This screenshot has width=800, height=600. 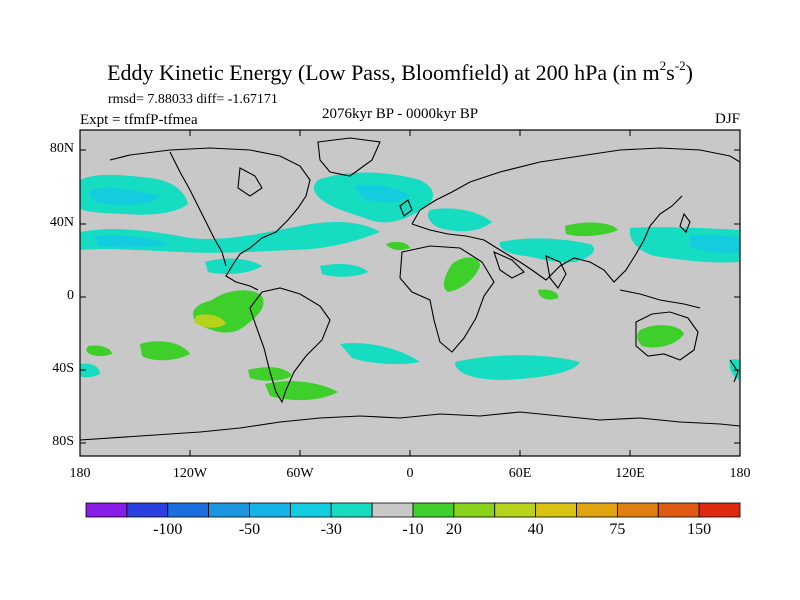 What do you see at coordinates (699, 529) in the screenshot?
I see `colorbar-label: 150` at bounding box center [699, 529].